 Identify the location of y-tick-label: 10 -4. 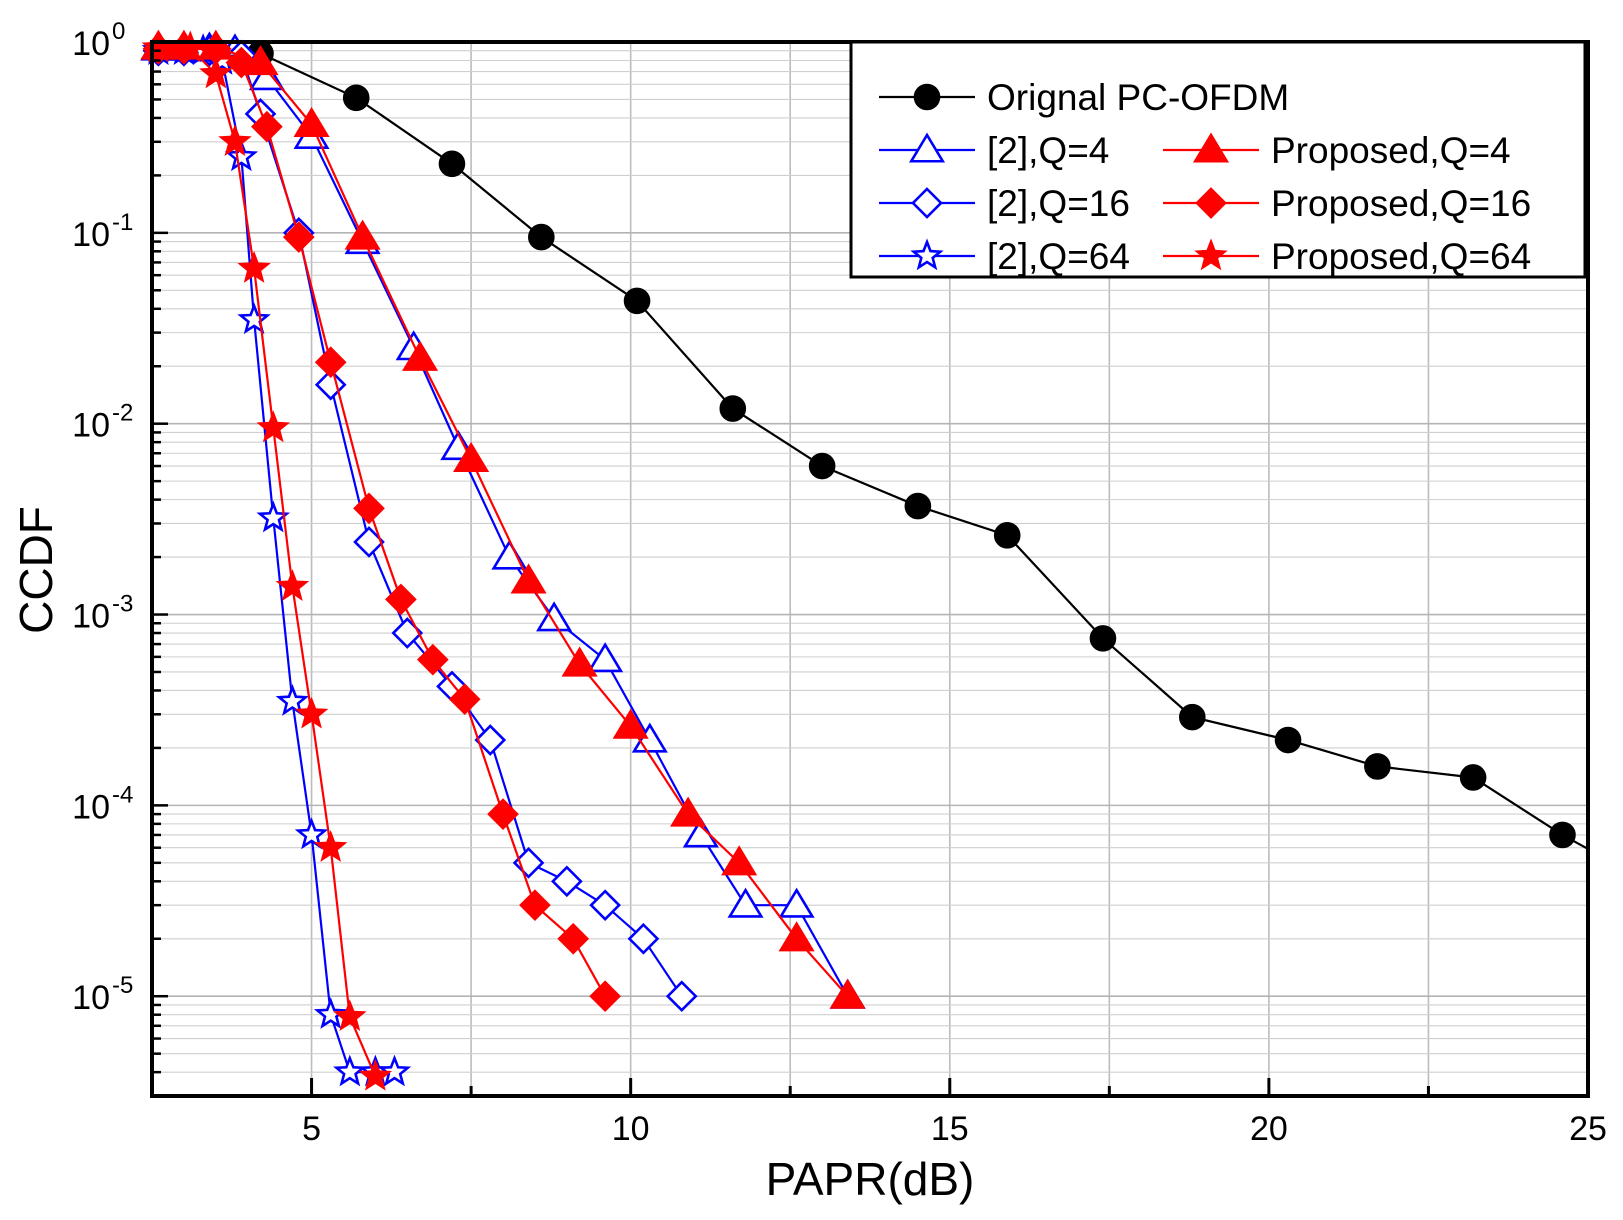
(102, 803).